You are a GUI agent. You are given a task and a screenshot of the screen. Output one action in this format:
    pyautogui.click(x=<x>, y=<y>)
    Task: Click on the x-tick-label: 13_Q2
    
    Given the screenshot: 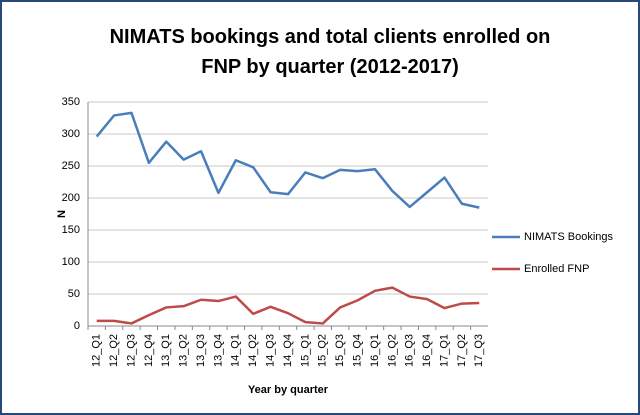 What is the action you would take?
    pyautogui.click(x=184, y=350)
    